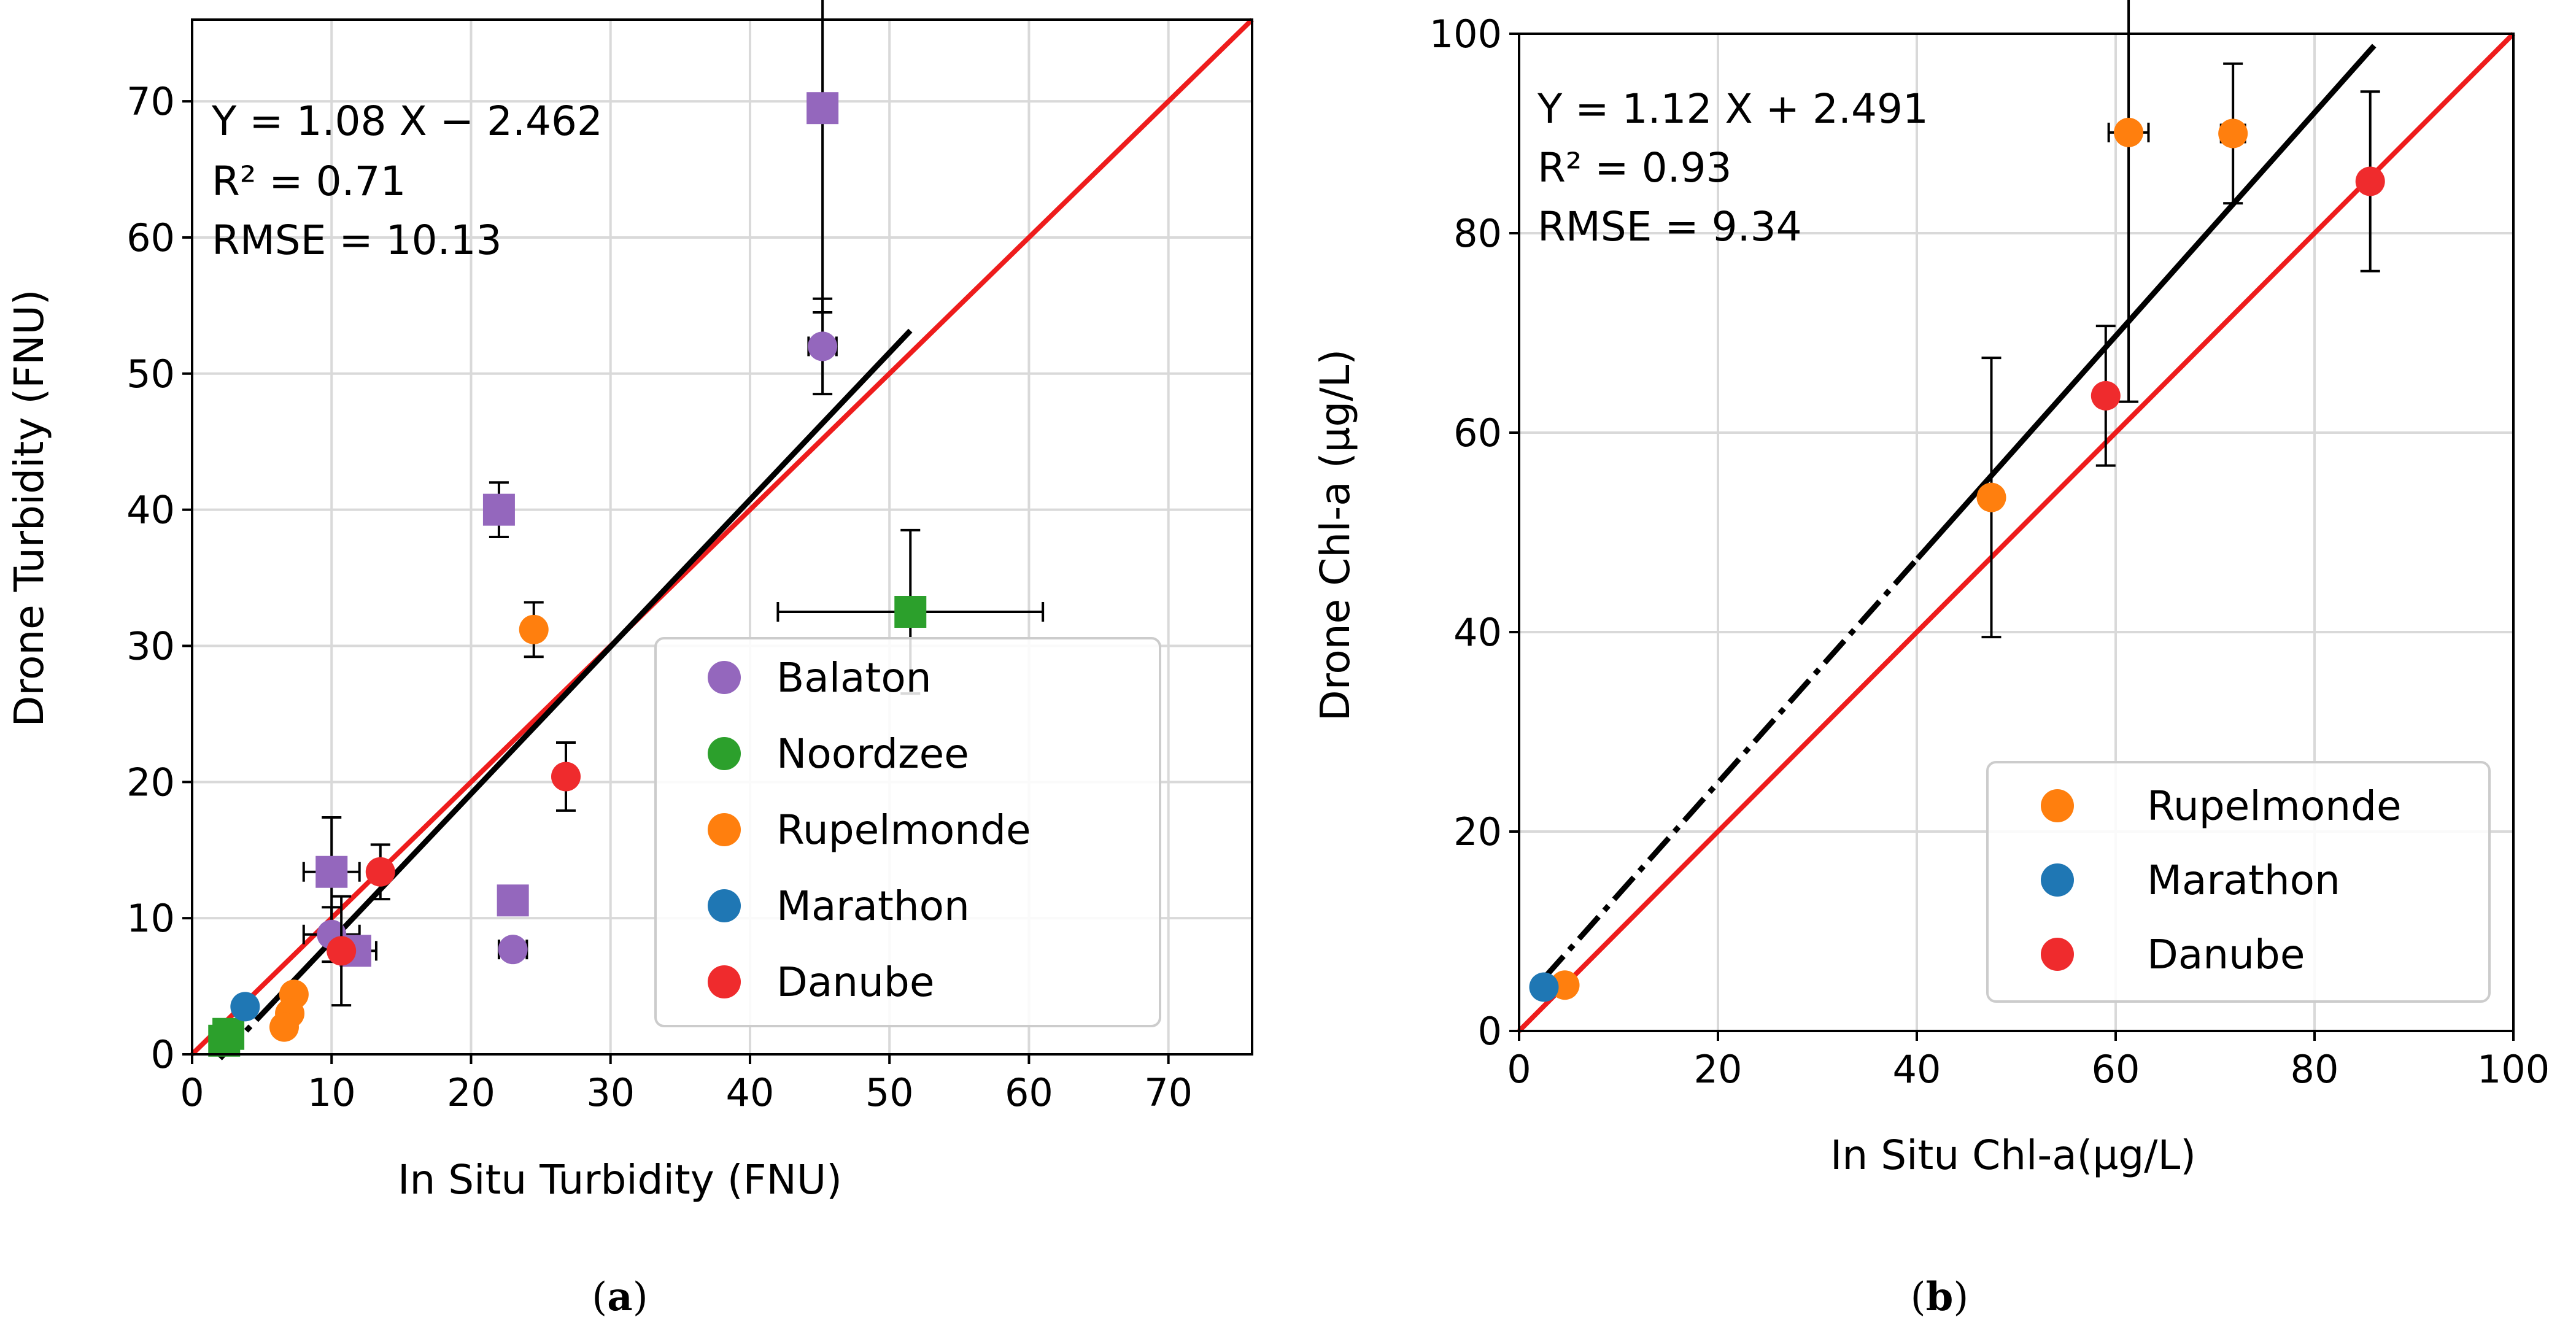  I want to click on panel-a-y-tick-label-20: 20, so click(150, 782).